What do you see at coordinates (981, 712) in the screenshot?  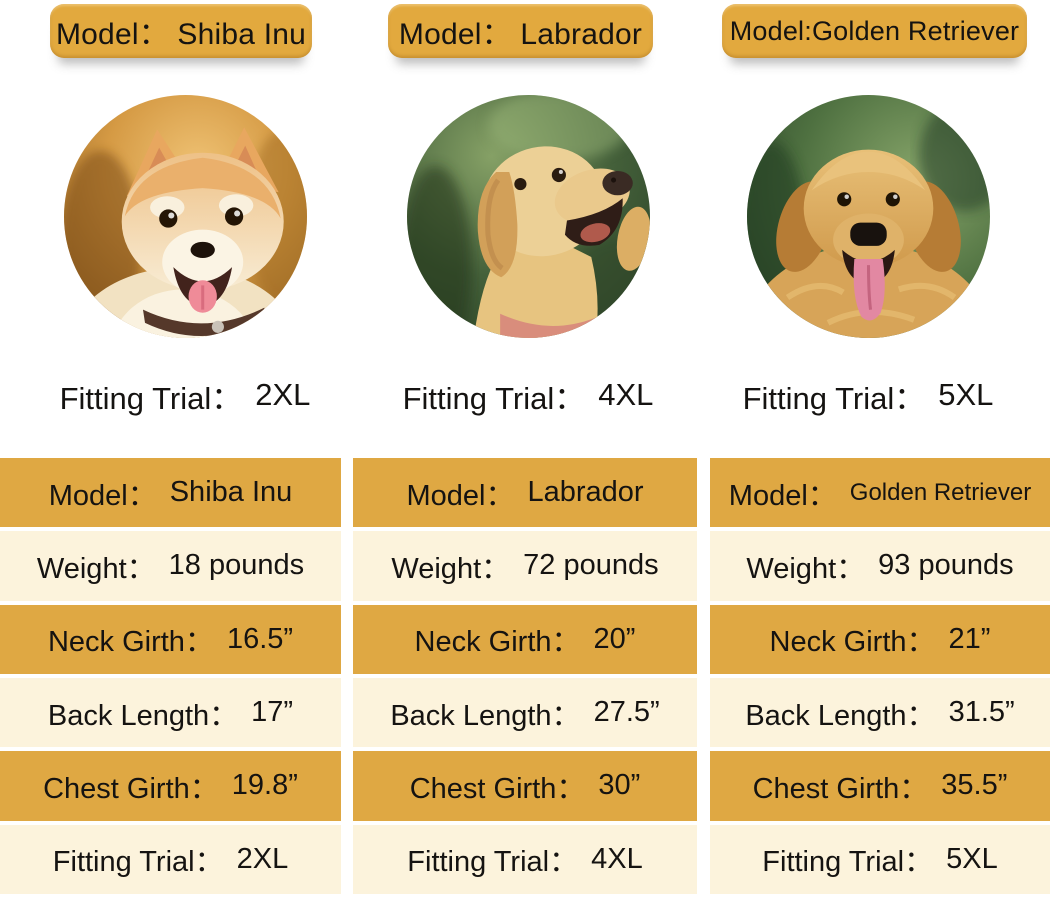 I see `row-value: 31.5”` at bounding box center [981, 712].